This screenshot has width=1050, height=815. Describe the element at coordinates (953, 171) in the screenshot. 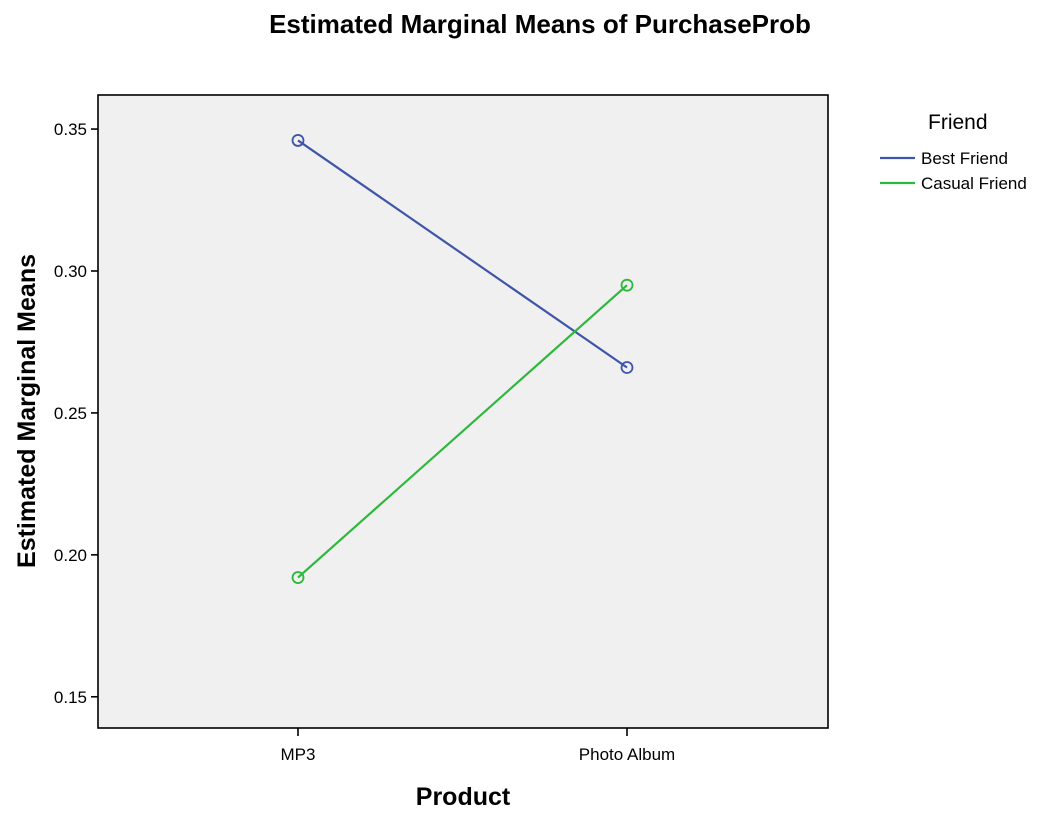

I see `legend-items: Best Friend Casual Friend` at that location.